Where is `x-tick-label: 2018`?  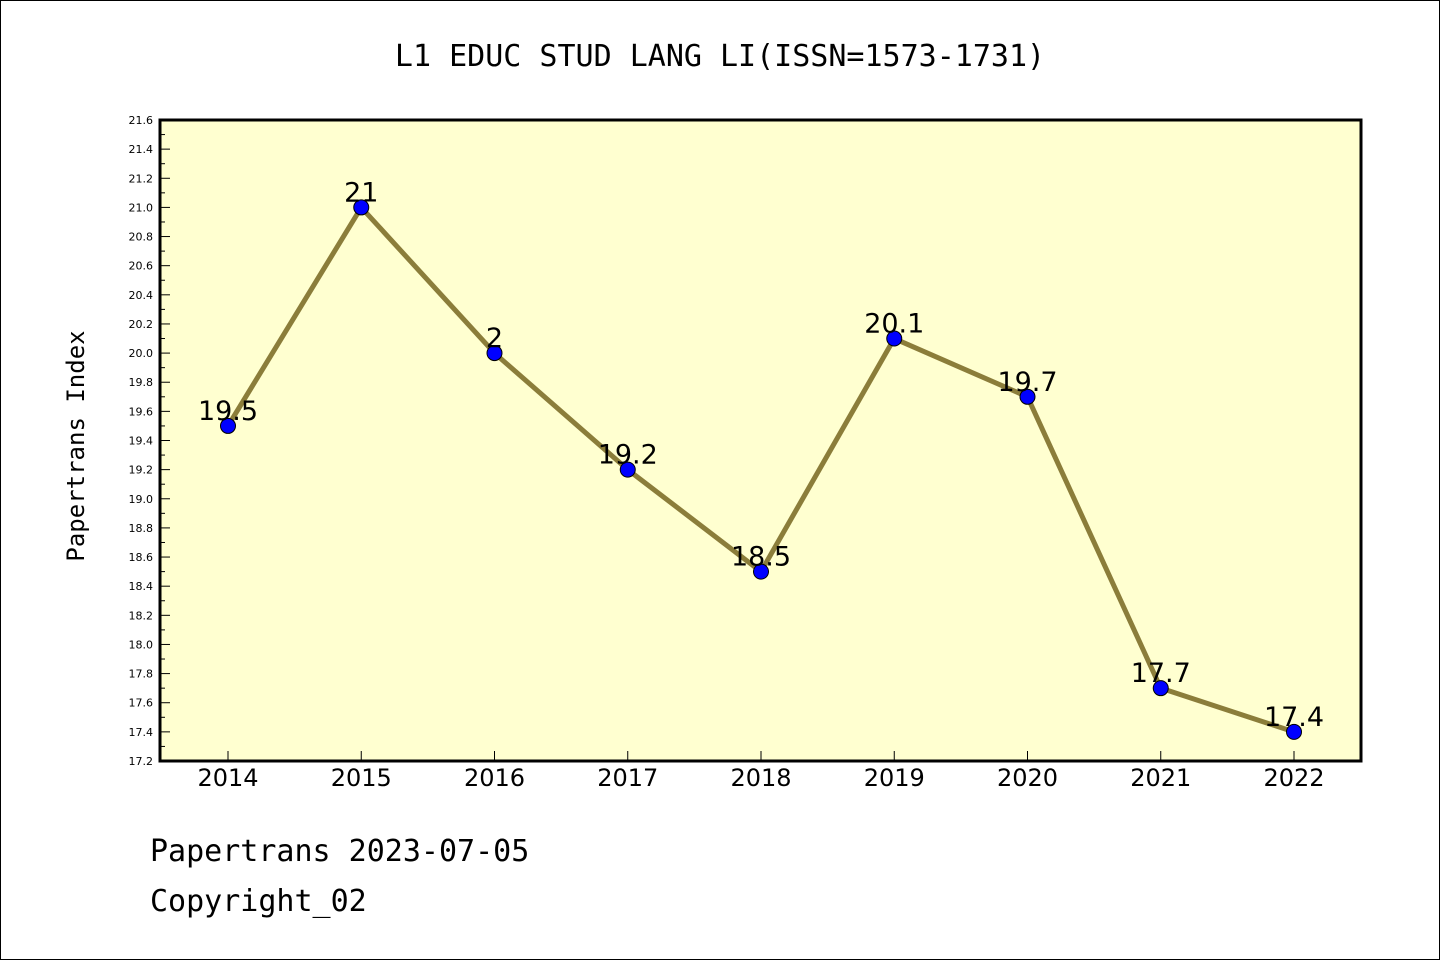
x-tick-label: 2018 is located at coordinates (760, 778).